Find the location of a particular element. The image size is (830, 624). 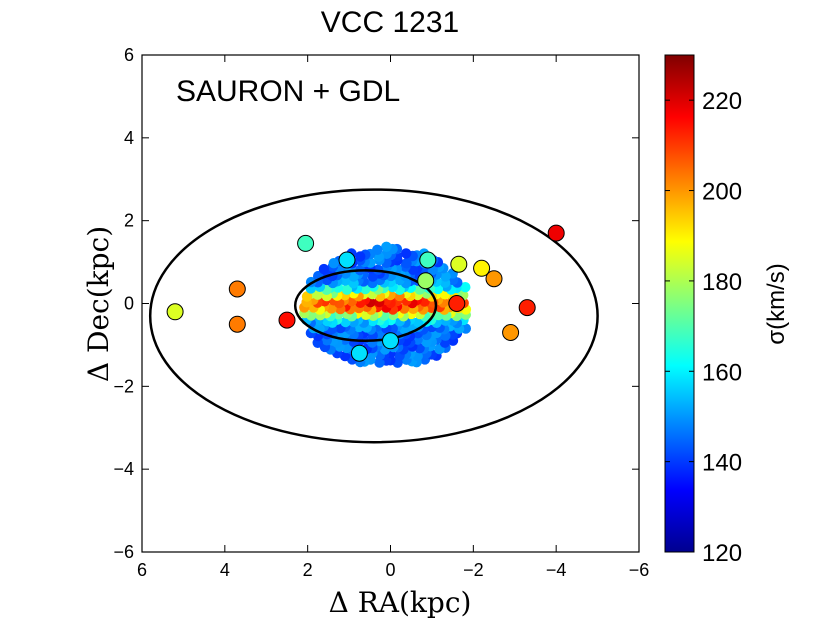

x-tick-label: −4 is located at coordinates (556, 570).